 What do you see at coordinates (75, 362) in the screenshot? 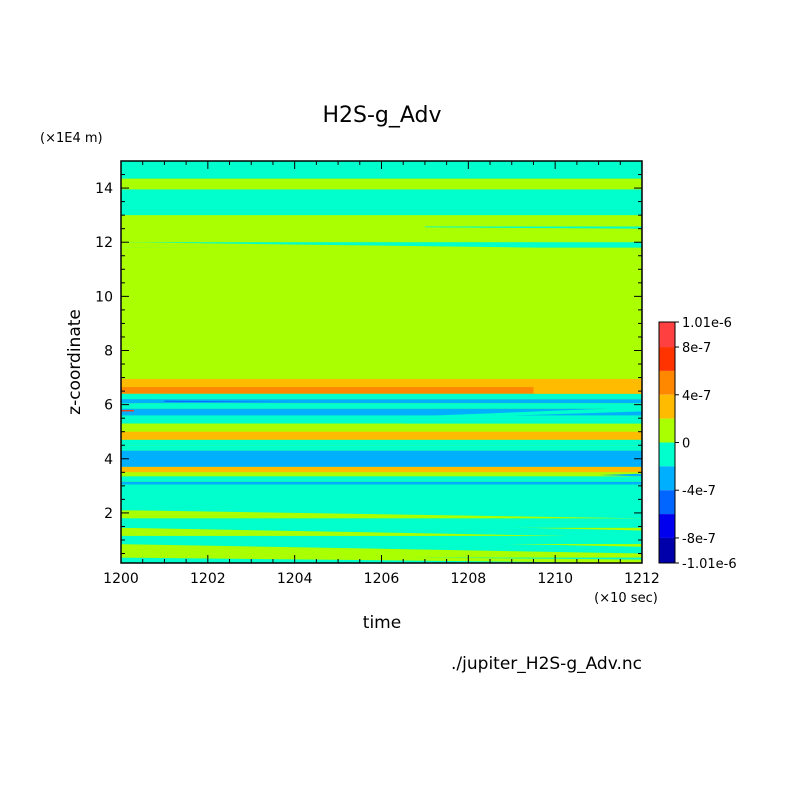
I see `y-axis-label: z-coordinate` at bounding box center [75, 362].